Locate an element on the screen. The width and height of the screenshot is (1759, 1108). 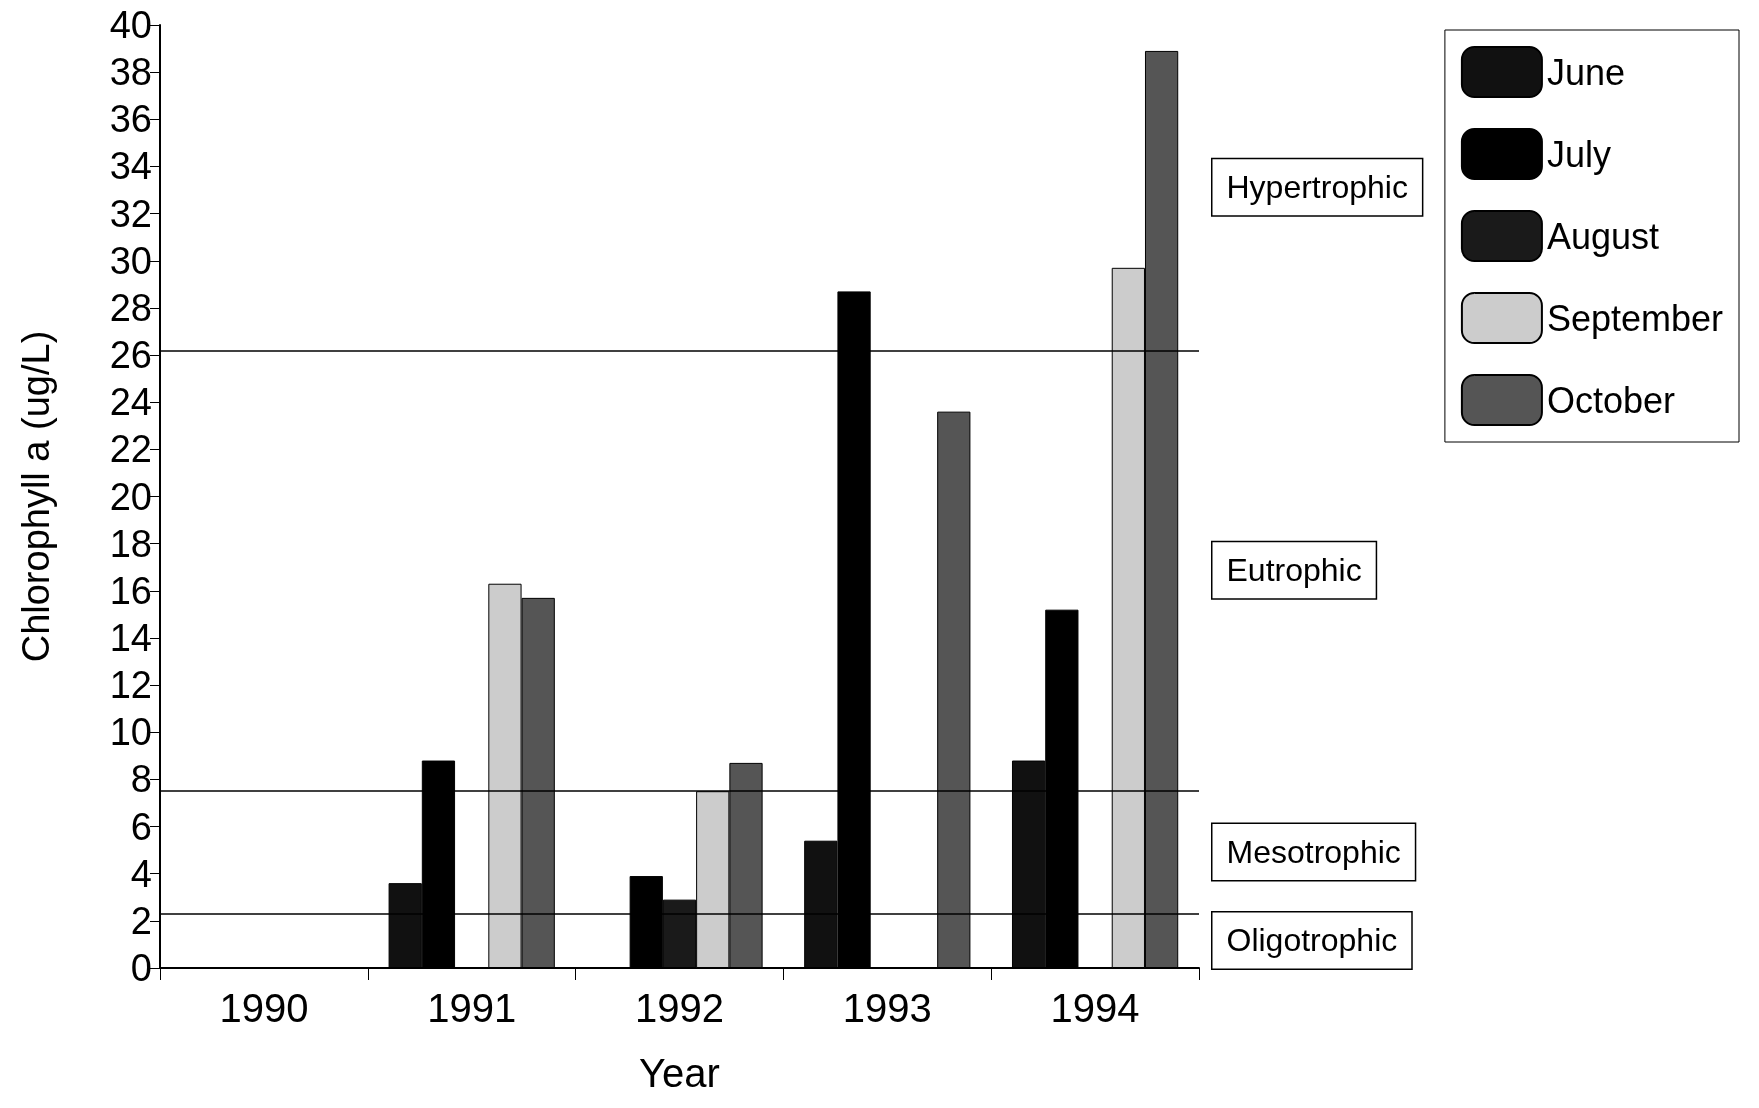
legend-label: July is located at coordinates (1578, 154).